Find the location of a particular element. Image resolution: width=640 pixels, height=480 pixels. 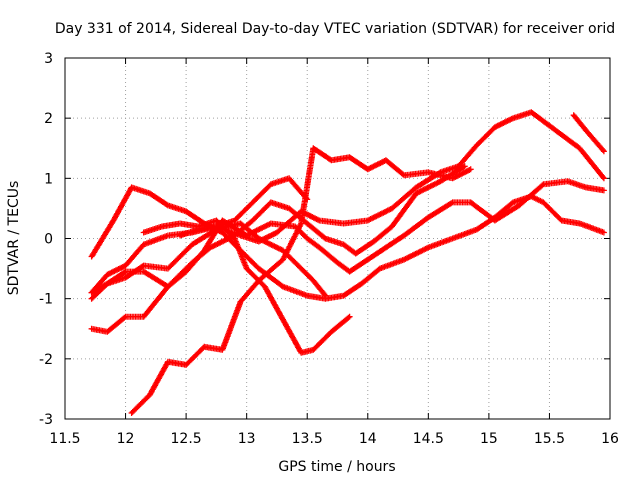

data-series-sat-h is located at coordinates (244, 207).